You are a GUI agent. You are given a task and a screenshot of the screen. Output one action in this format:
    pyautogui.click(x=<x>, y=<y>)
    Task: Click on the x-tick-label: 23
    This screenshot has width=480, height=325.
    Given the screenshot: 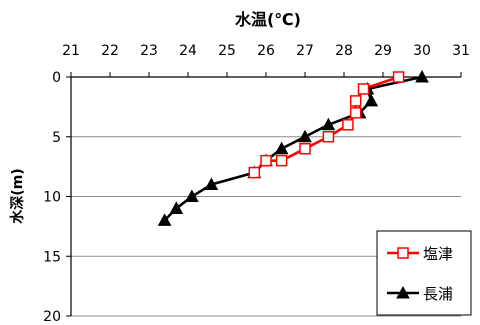 What is the action you would take?
    pyautogui.click(x=149, y=51)
    